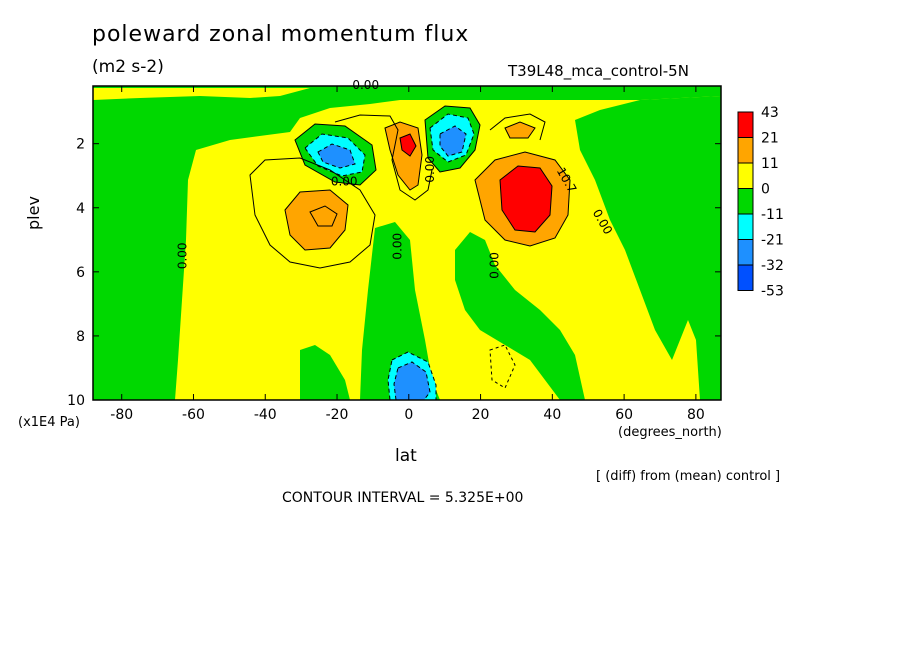  Describe the element at coordinates (770, 164) in the screenshot. I see `colorbar-level-label: 11` at that location.